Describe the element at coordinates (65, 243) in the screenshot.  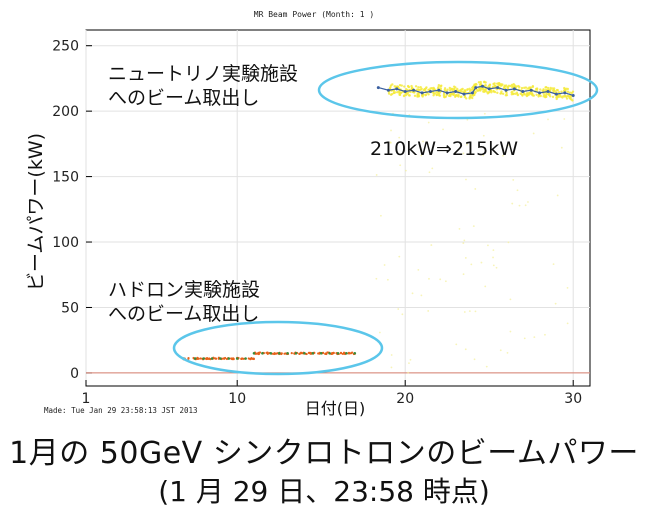
I see `y-tick-label: 100` at that location.